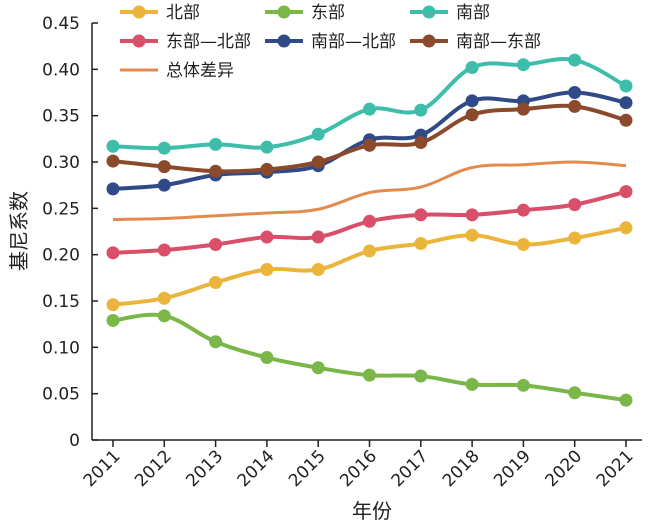  What do you see at coordinates (328, 13) in the screenshot?
I see `legend-label: 东部` at bounding box center [328, 13].